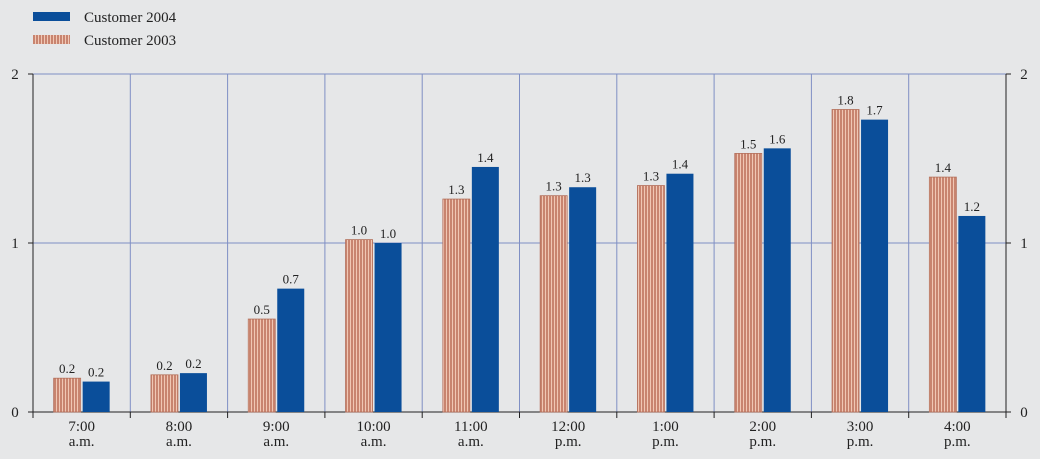 This screenshot has height=459, width=1040. Describe the element at coordinates (388, 233) in the screenshot. I see `data-label-2004: 1.0` at that location.